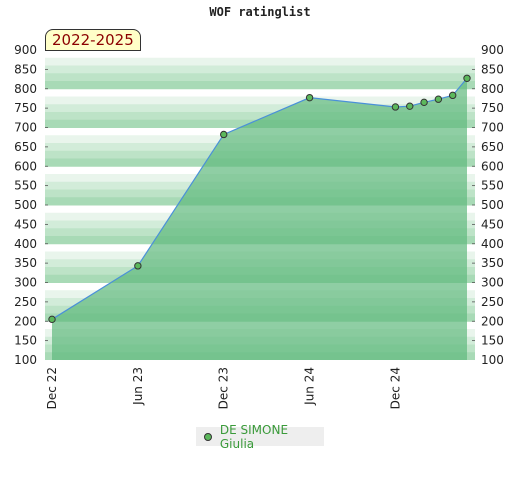 This screenshot has width=520, height=480. I want to click on y-tick-label-left: 500, so click(25, 205).